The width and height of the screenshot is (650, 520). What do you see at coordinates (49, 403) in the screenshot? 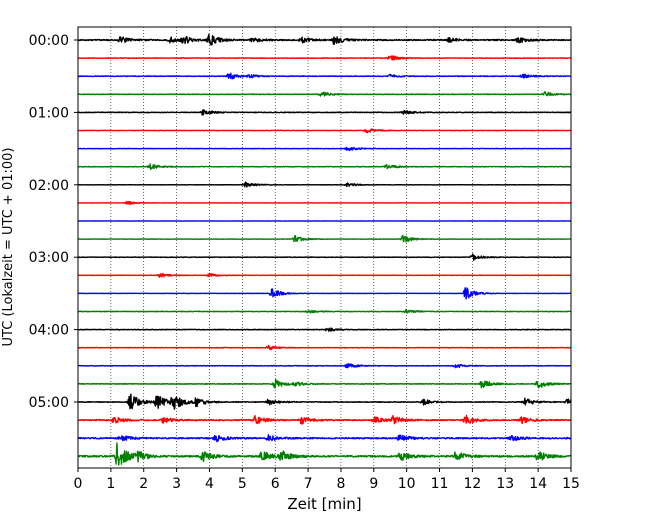
I see `y-tick-label: 05:00` at bounding box center [49, 403].